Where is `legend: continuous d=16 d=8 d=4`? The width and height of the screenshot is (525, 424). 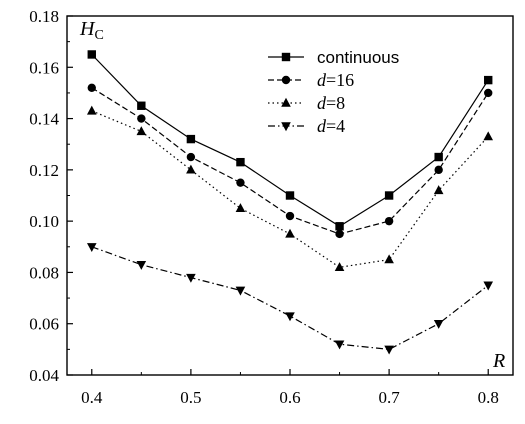 legend: continuous d=16 d=8 d=4 is located at coordinates (333, 92).